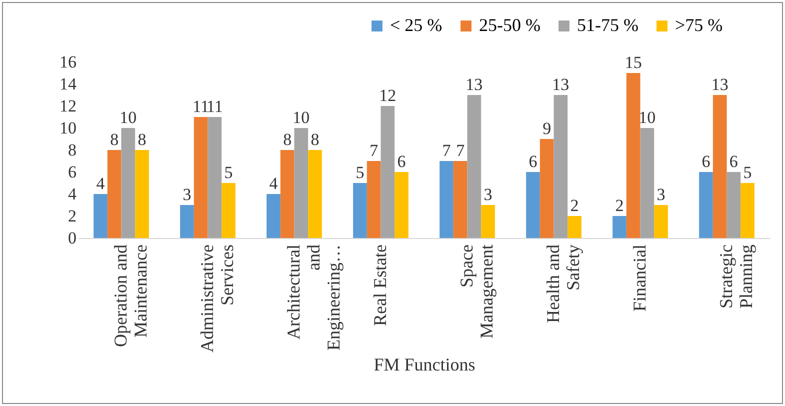 This screenshot has height=406, width=785. Describe the element at coordinates (68, 84) in the screenshot. I see `y-tick-label: 14` at that location.